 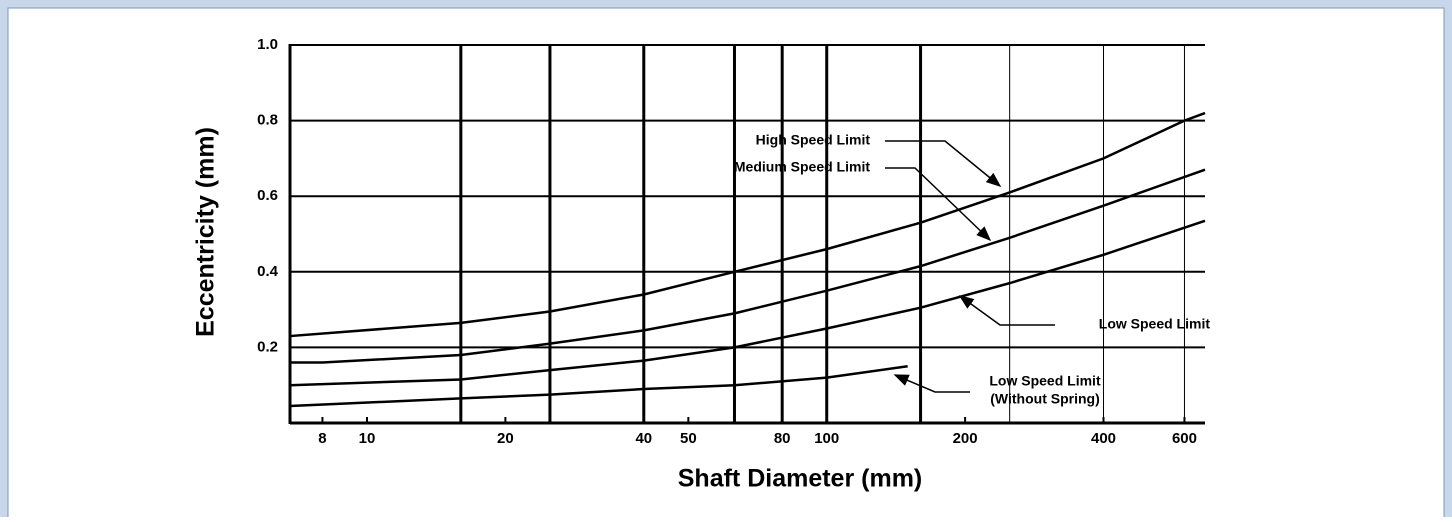 What do you see at coordinates (367, 438) in the screenshot?
I see `x-tick-label: 10` at bounding box center [367, 438].